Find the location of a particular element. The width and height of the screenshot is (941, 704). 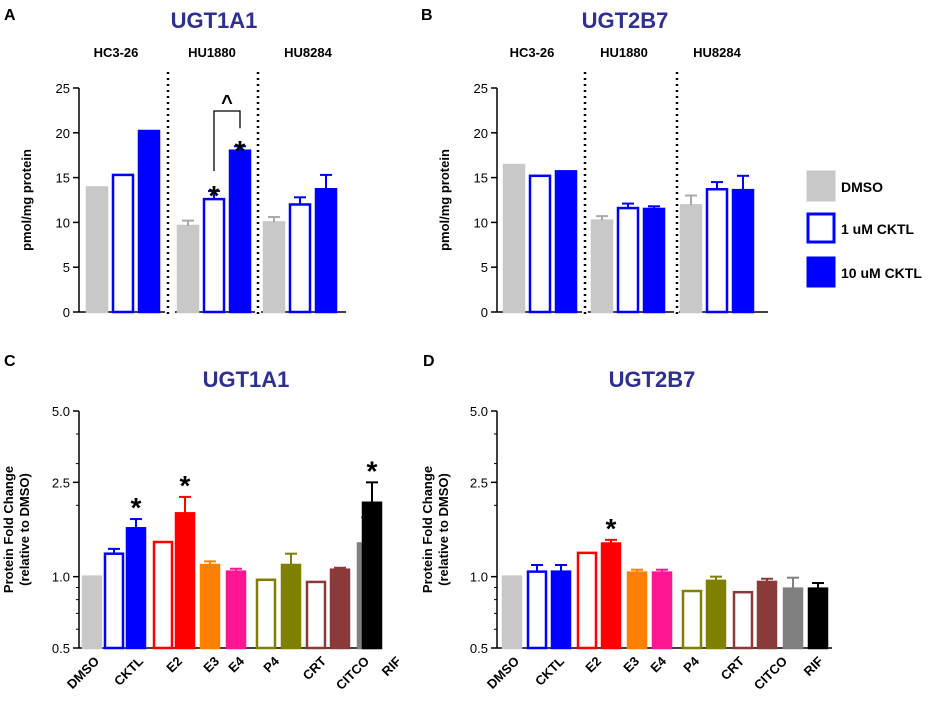

y-axis-label: pmol/mg protein is located at coordinates (444, 200).